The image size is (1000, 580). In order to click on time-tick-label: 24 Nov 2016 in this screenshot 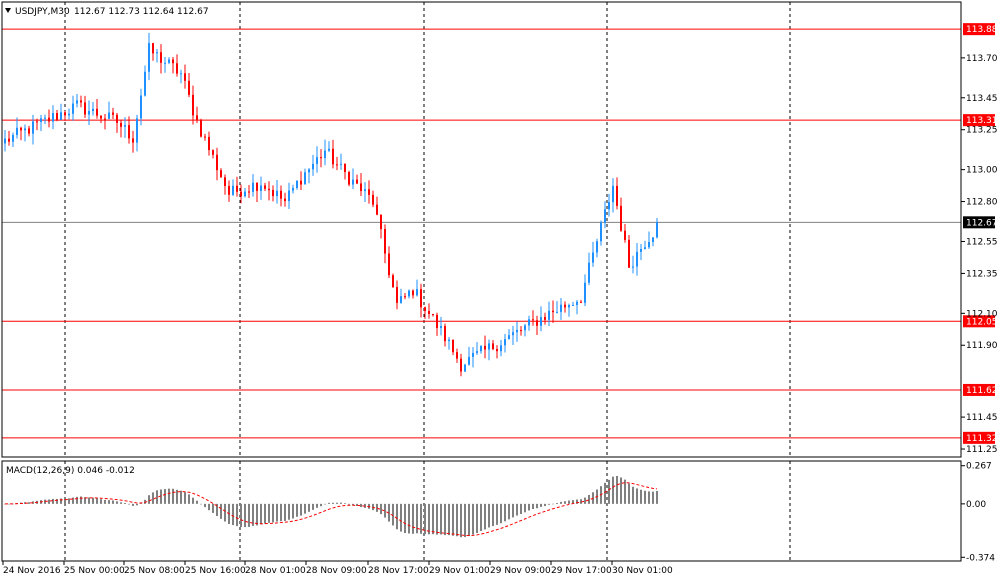, I will do `click(32, 571)`.